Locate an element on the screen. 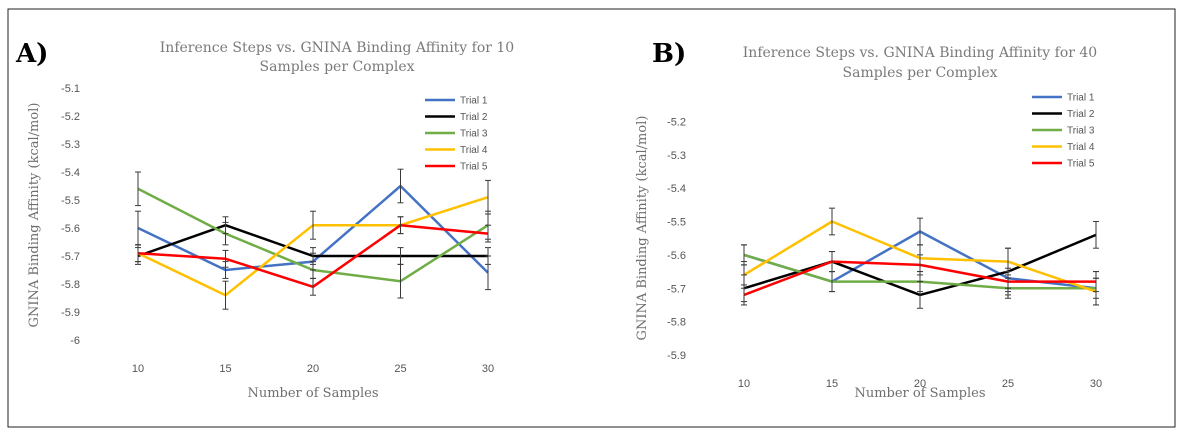  panel-b-legend-label-trial-3: Trial 3 is located at coordinates (1081, 131).